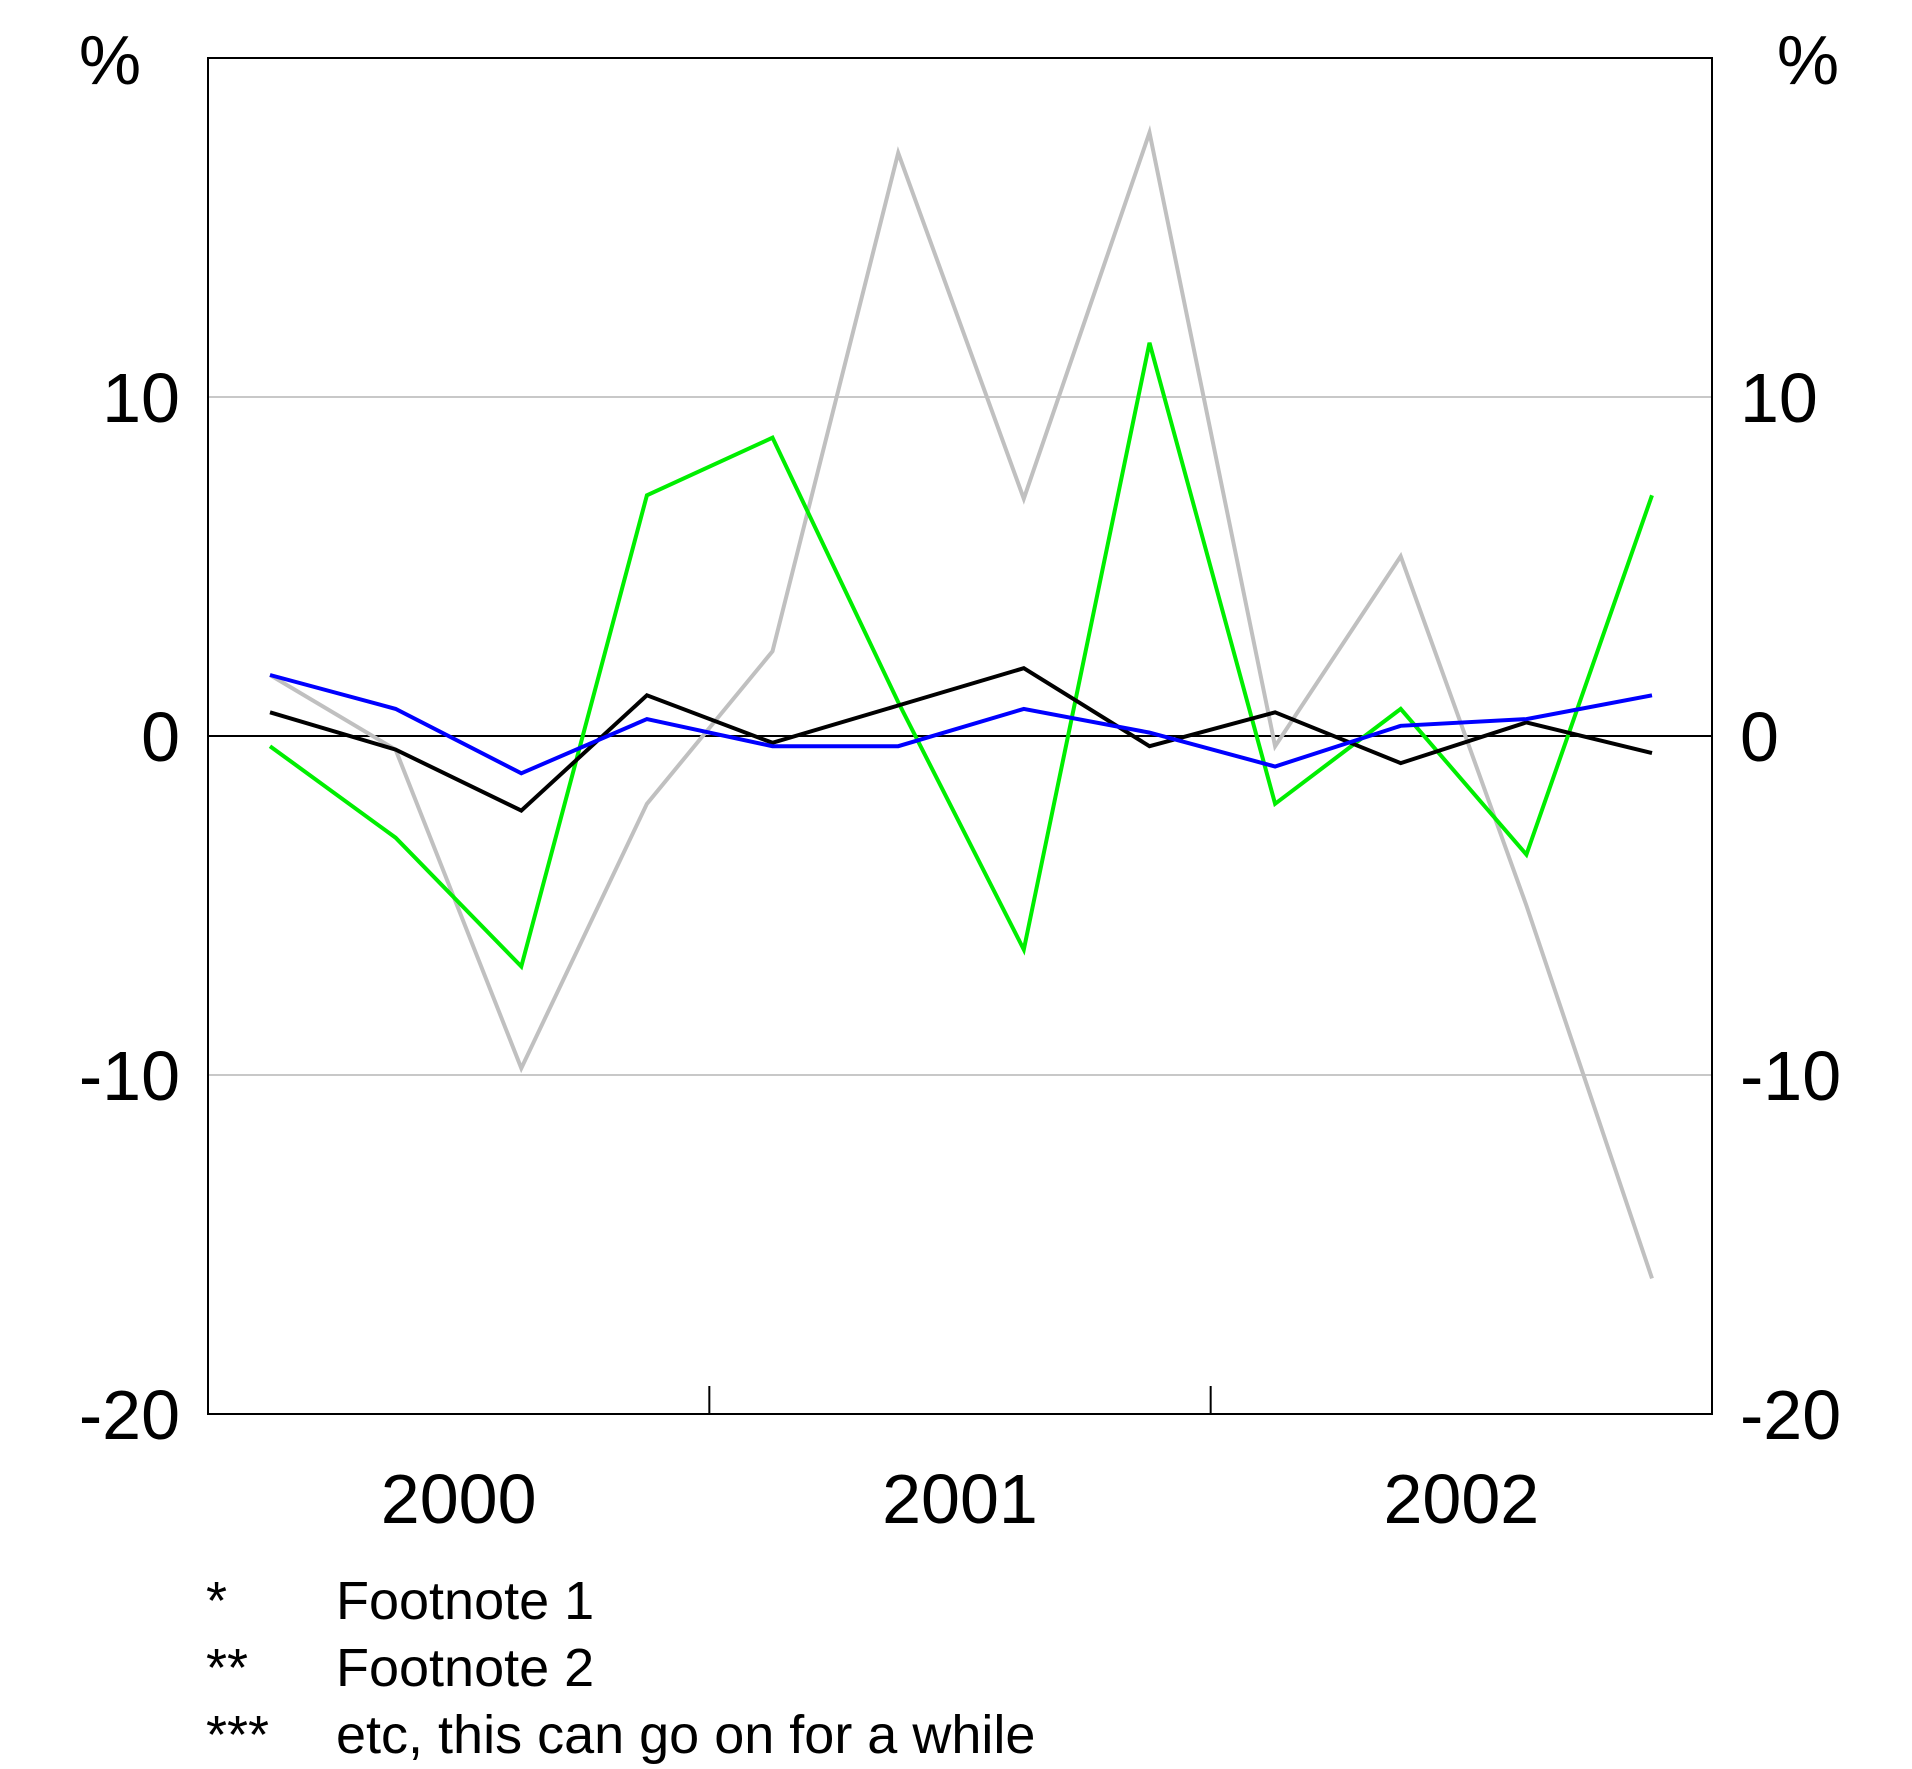 The image size is (1912, 1769). What do you see at coordinates (238, 1735) in the screenshot?
I see `footnote-mark: ***` at bounding box center [238, 1735].